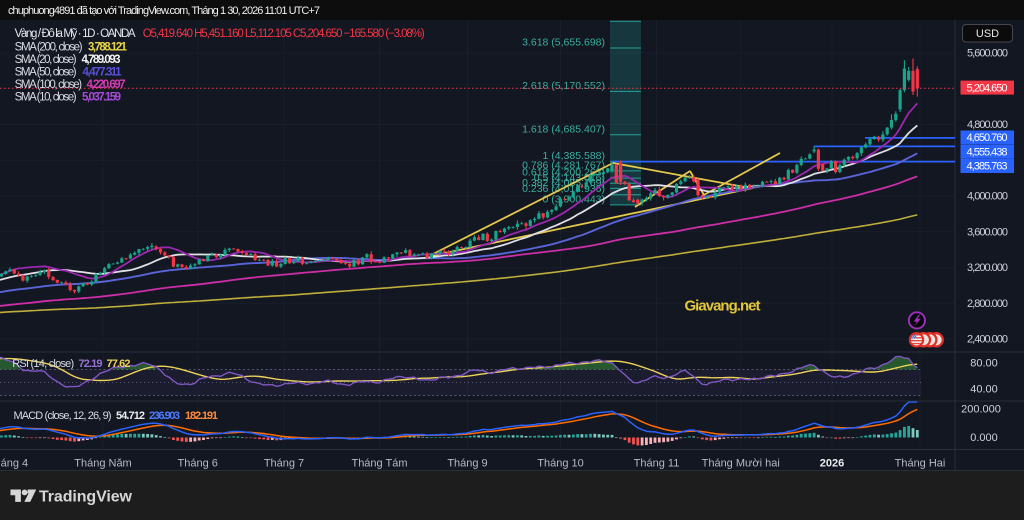 Image resolution: width=1024 pixels, height=520 pixels. I want to click on svg-text: 4,650.760, so click(987, 138).